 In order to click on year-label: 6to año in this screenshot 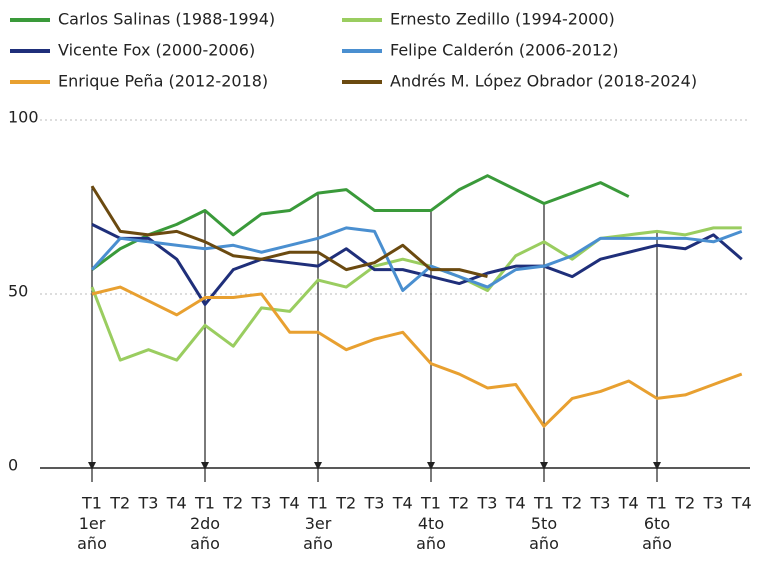, I will do `click(657, 533)`.